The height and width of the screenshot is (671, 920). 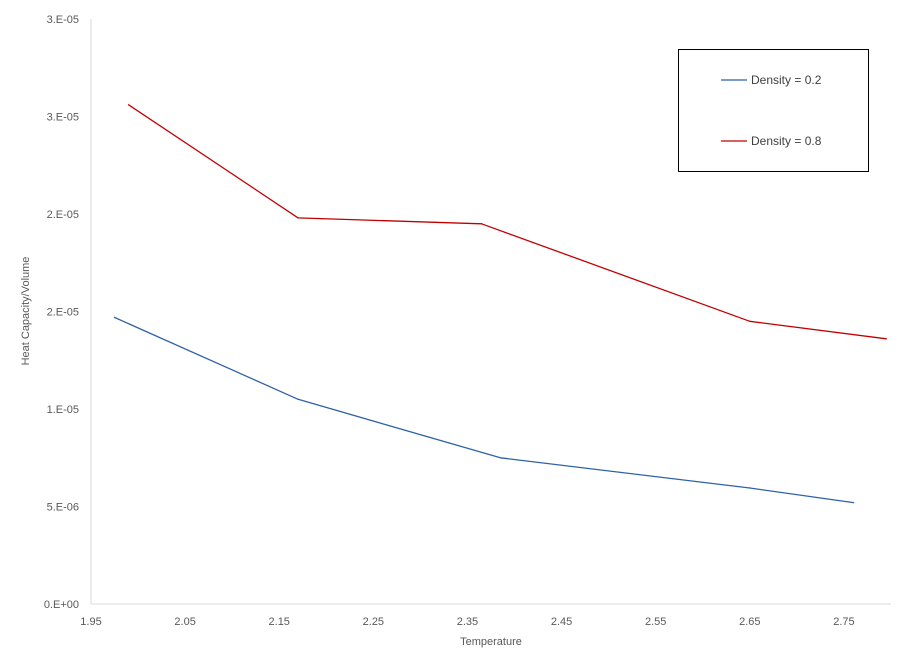 What do you see at coordinates (749, 622) in the screenshot?
I see `x-tick-label: 2.65` at bounding box center [749, 622].